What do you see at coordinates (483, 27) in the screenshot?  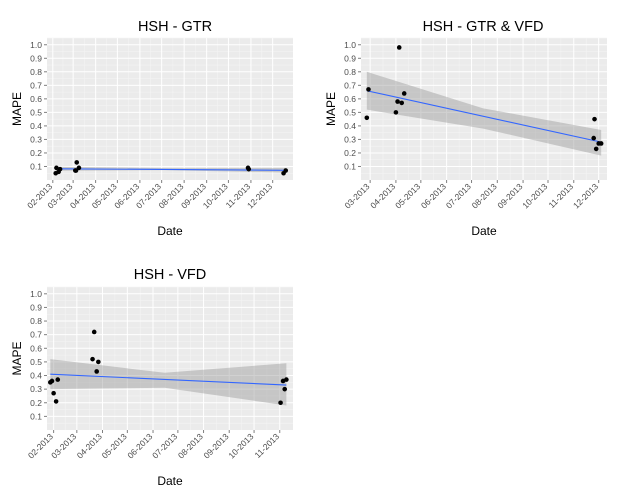 I see `chart-title: HSH - GTR & VFD` at bounding box center [483, 27].